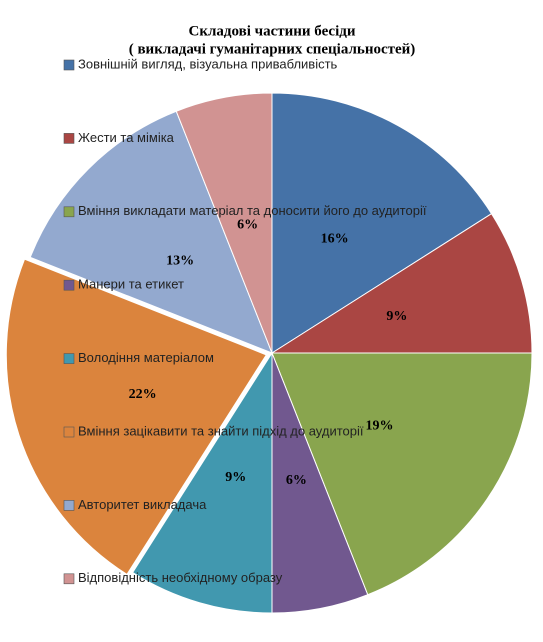 The height and width of the screenshot is (642, 543). Describe the element at coordinates (272, 49) in the screenshot. I see `chart-subtitle: ( викладачі гуманітарних спеціальностей)` at that location.